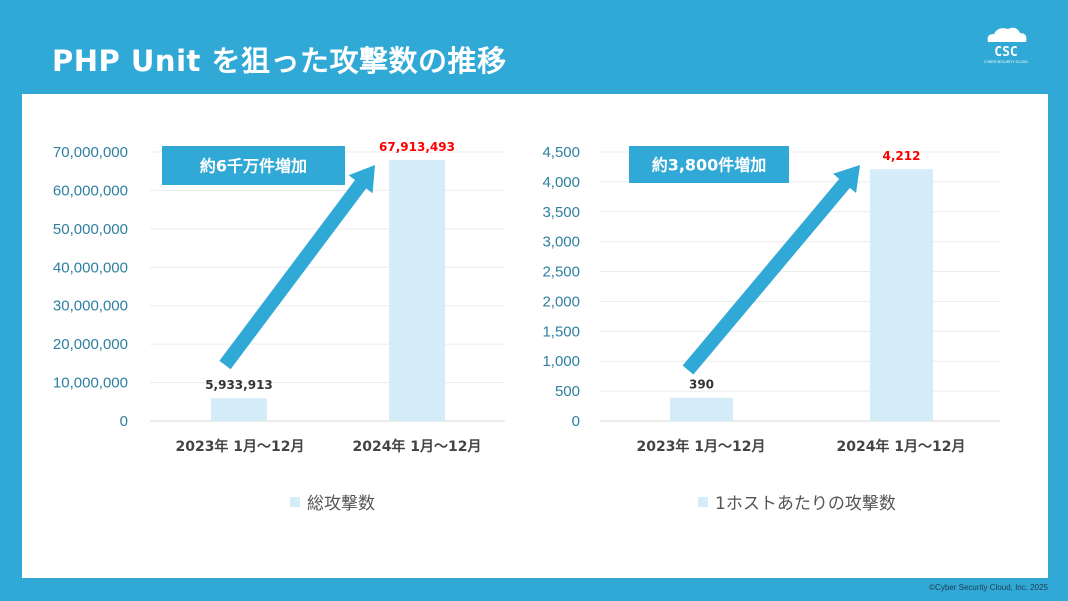 The image size is (1068, 601). What do you see at coordinates (90, 267) in the screenshot?
I see `y-tick-label: 40,000,000` at bounding box center [90, 267].